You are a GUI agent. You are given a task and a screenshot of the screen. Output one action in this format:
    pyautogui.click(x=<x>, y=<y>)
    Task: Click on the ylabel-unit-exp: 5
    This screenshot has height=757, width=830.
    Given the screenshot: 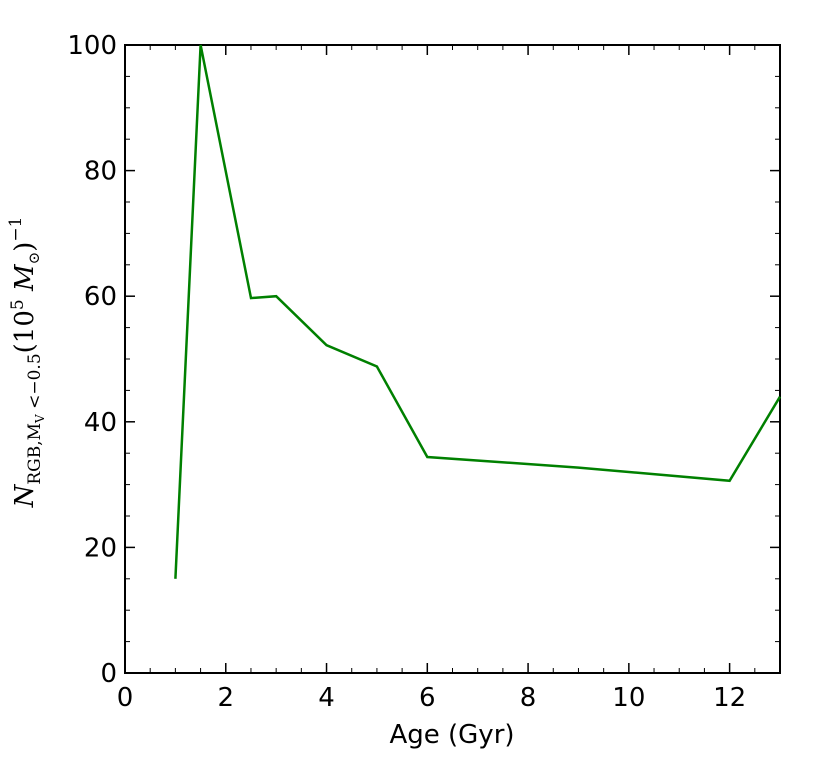 What is the action you would take?
    pyautogui.click(x=18, y=304)
    